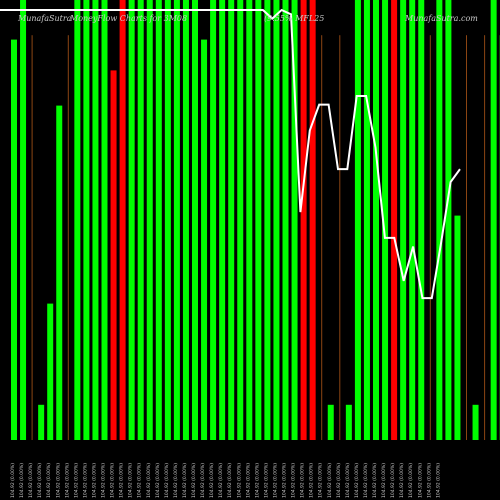 The image size is (500, 500). Describe the element at coordinates (429, 480) in the screenshot. I see `x-tick-label-46: 104.92 (0.00%)` at that location.